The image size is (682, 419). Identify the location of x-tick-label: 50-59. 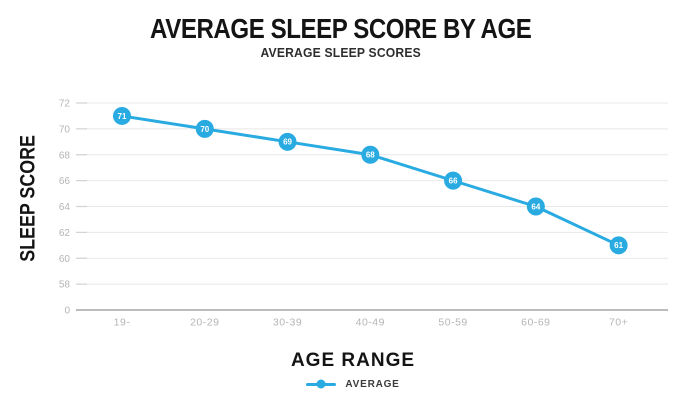
(452, 323).